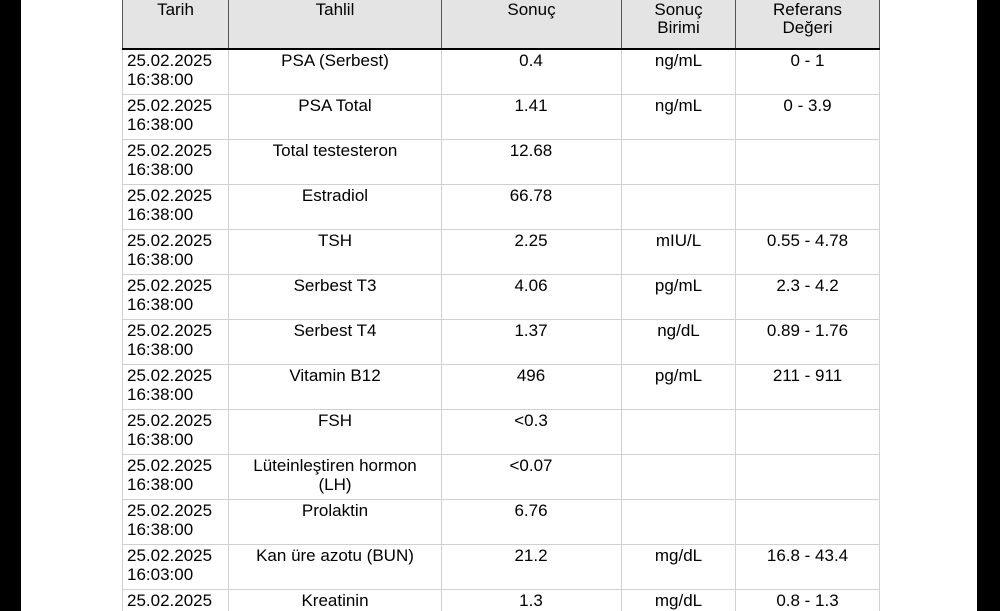  Describe the element at coordinates (335, 566) in the screenshot. I see `cell-test: Kan üre azotu (BUN)` at that location.